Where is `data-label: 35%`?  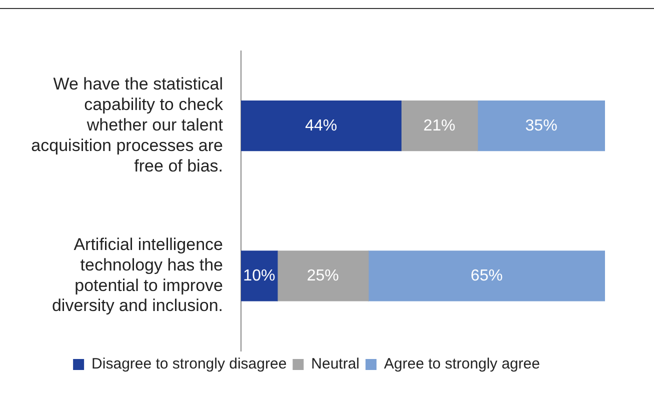
data-label: 35% is located at coordinates (541, 125).